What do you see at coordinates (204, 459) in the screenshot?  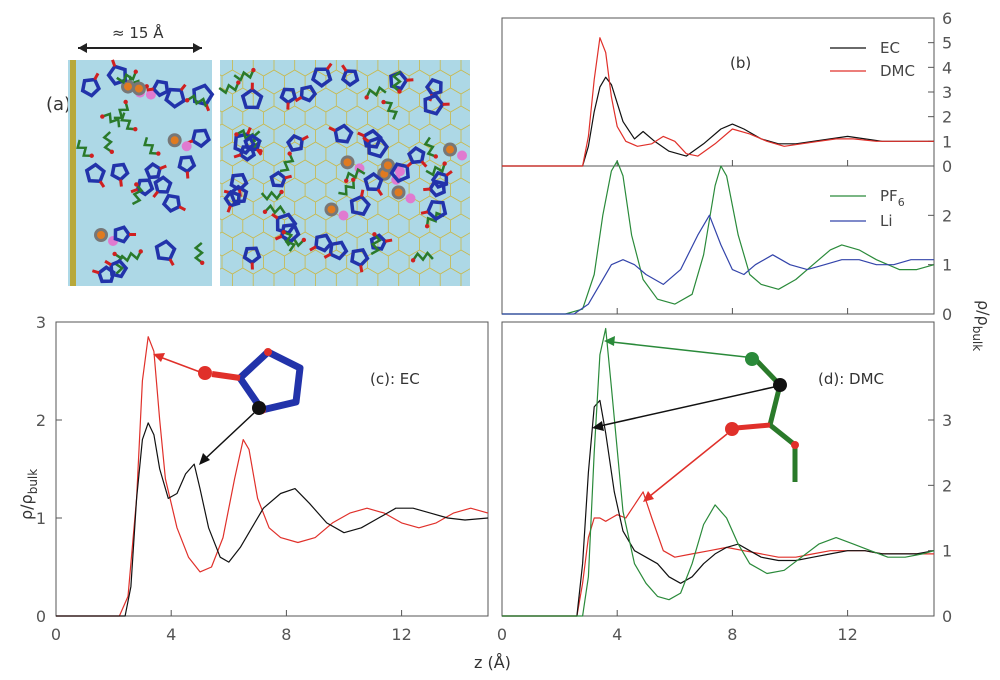 I see `ec-black-arrowhead` at bounding box center [204, 459].